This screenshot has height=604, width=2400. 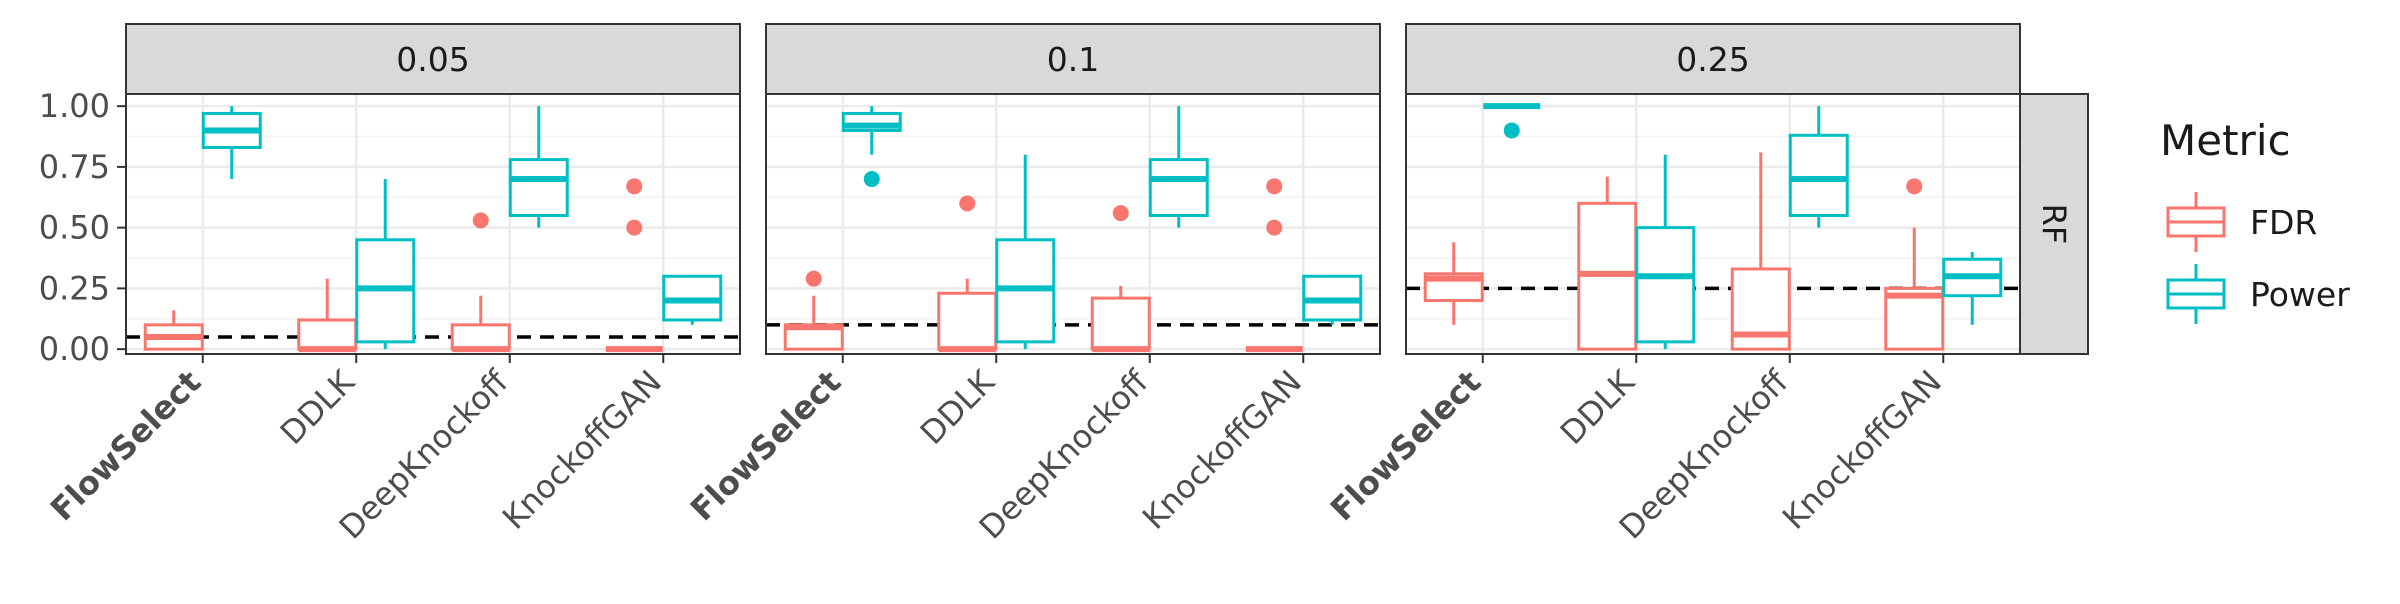 I want to click on facet-label: 0.05, so click(x=432, y=59).